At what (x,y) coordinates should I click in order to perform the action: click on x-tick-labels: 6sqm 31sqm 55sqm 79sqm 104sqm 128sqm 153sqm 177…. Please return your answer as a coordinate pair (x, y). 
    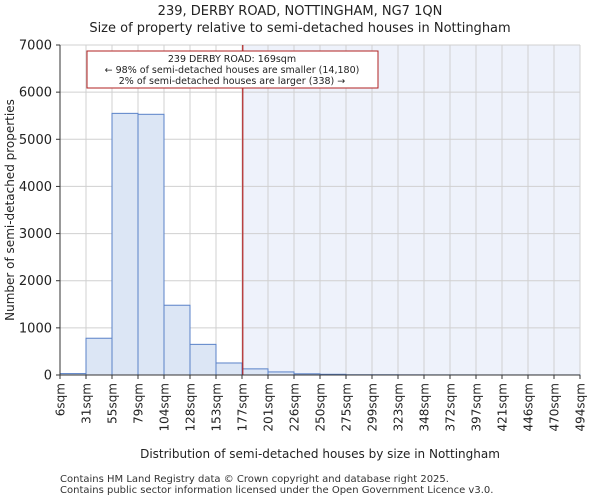
    Looking at the image, I should click on (321, 403).